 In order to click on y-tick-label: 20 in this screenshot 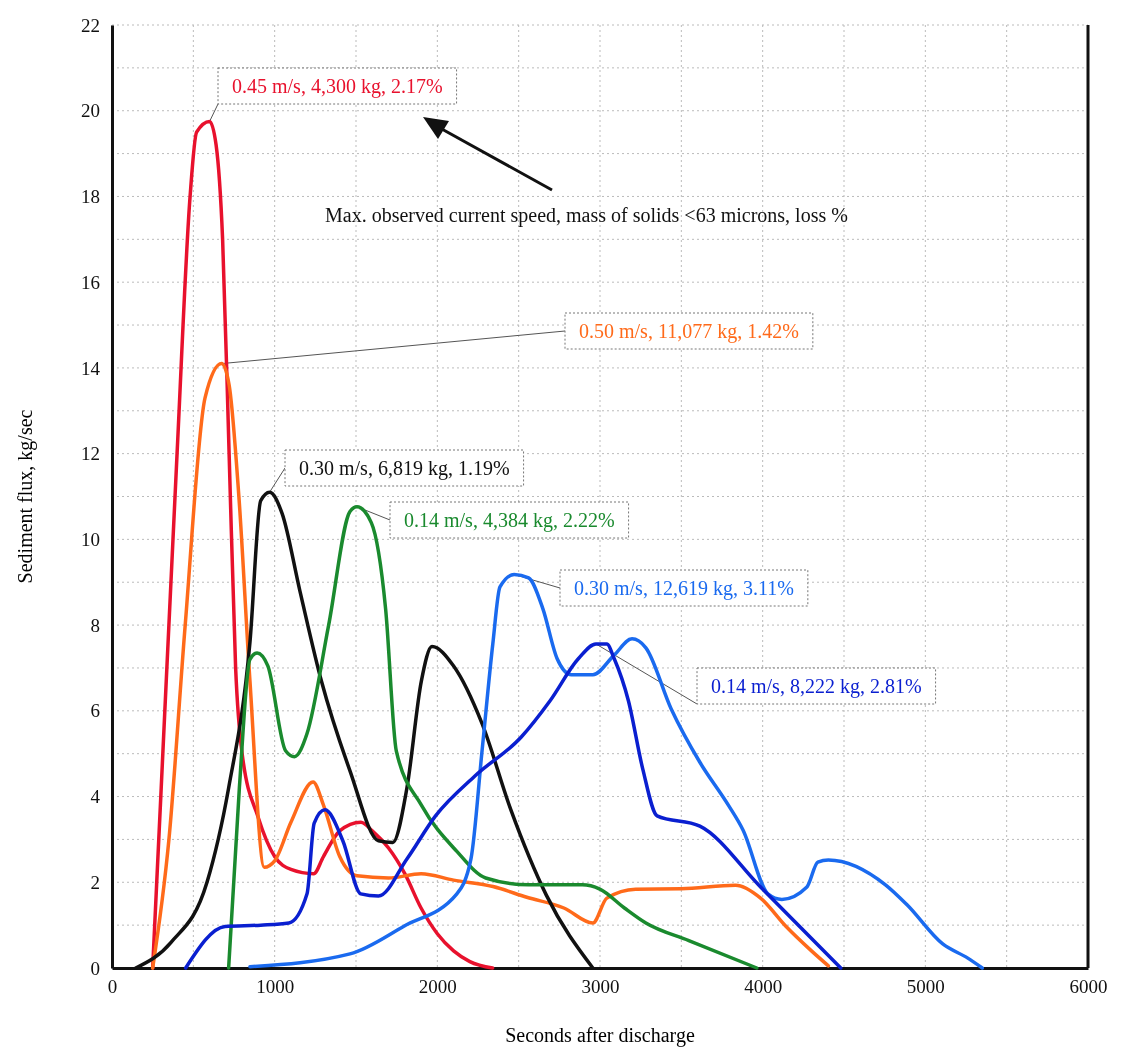, I will do `click(90, 111)`.